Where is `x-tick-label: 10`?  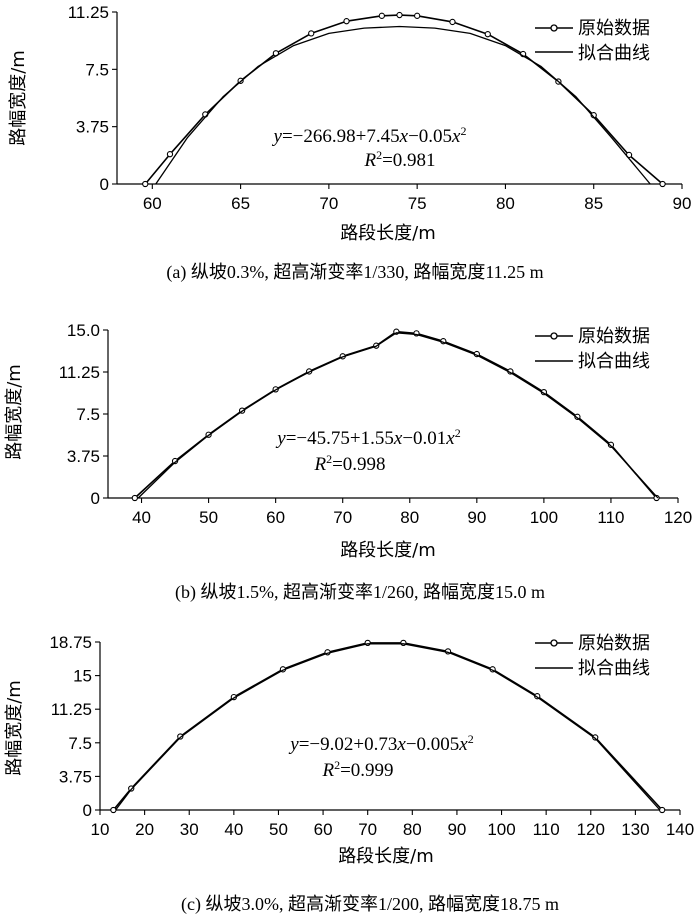 x-tick-label: 10 is located at coordinates (100, 829).